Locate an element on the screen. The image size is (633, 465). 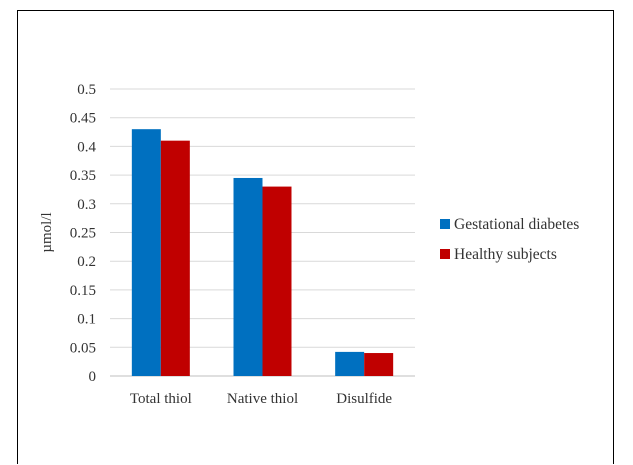
legend: Gestational diabetes Healthy subjects is located at coordinates (509, 239).